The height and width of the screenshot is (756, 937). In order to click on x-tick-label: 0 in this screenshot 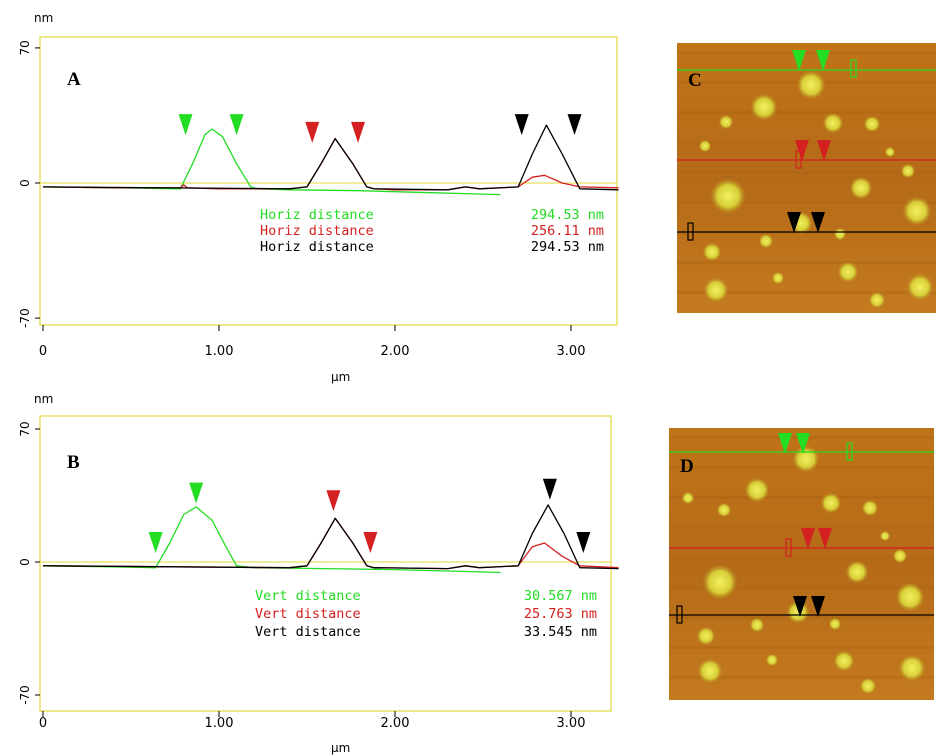, I will do `click(43, 723)`.